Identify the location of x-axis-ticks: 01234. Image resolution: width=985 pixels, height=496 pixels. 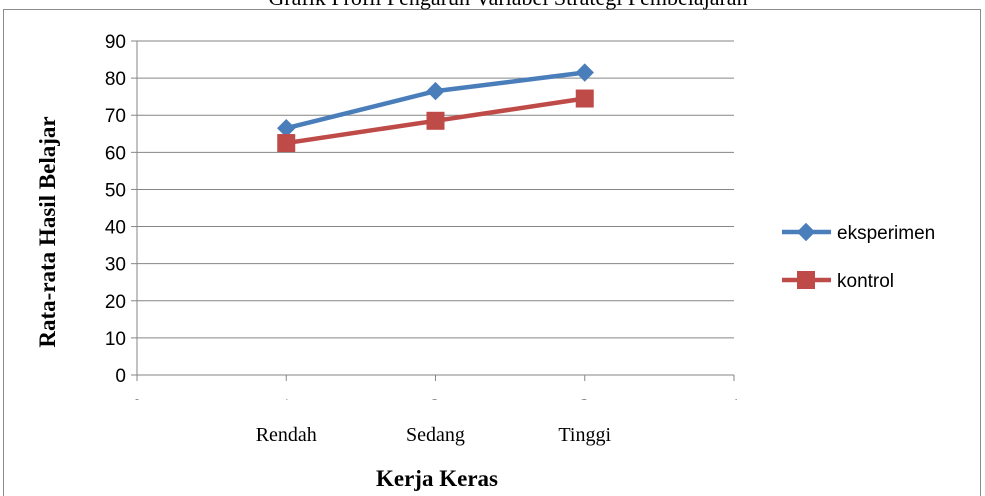
(435, 412).